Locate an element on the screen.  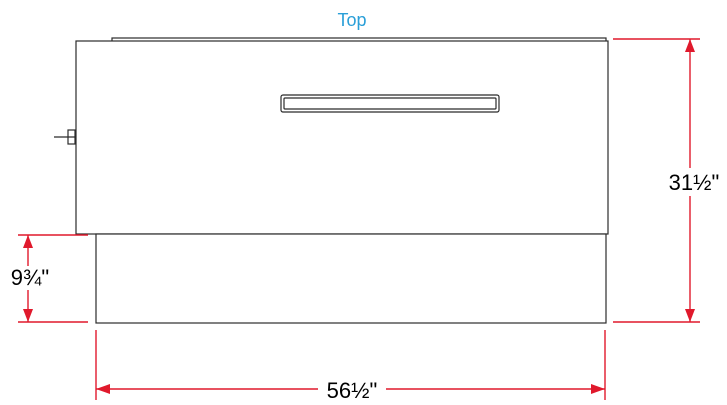
base-height-dimension: 9¾" is located at coordinates (46, 278).